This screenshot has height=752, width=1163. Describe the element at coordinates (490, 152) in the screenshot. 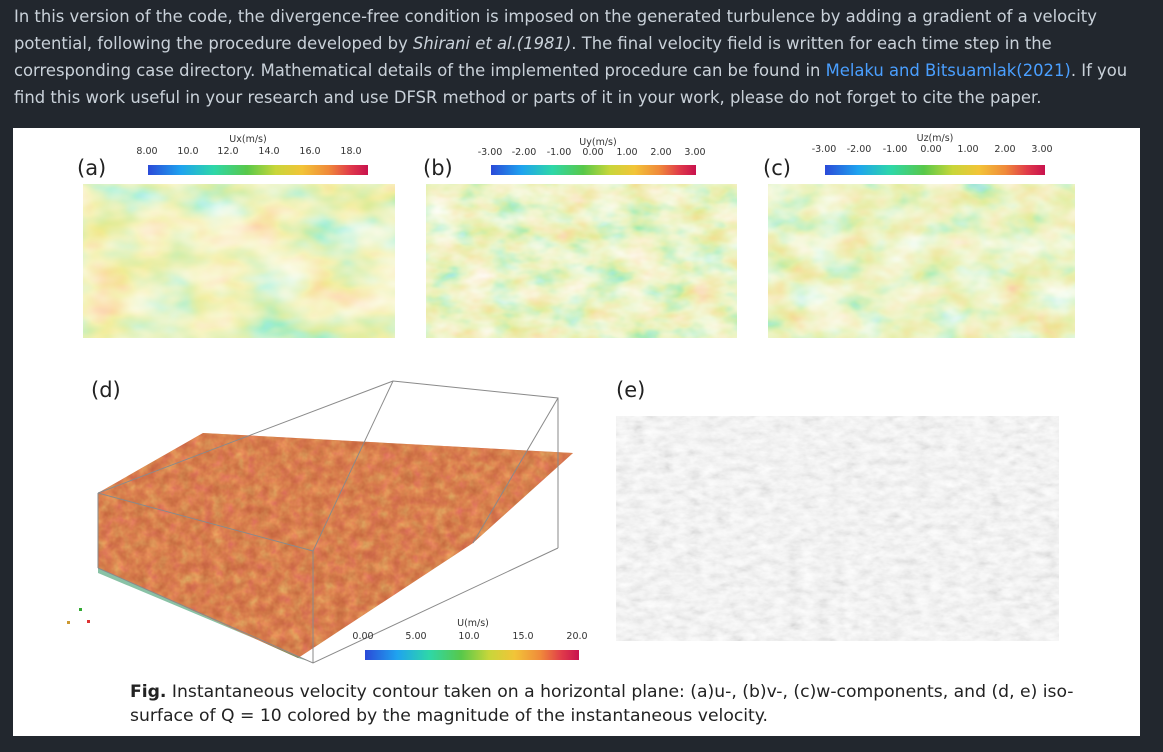

I see `panel-b-tick: -3.00` at that location.